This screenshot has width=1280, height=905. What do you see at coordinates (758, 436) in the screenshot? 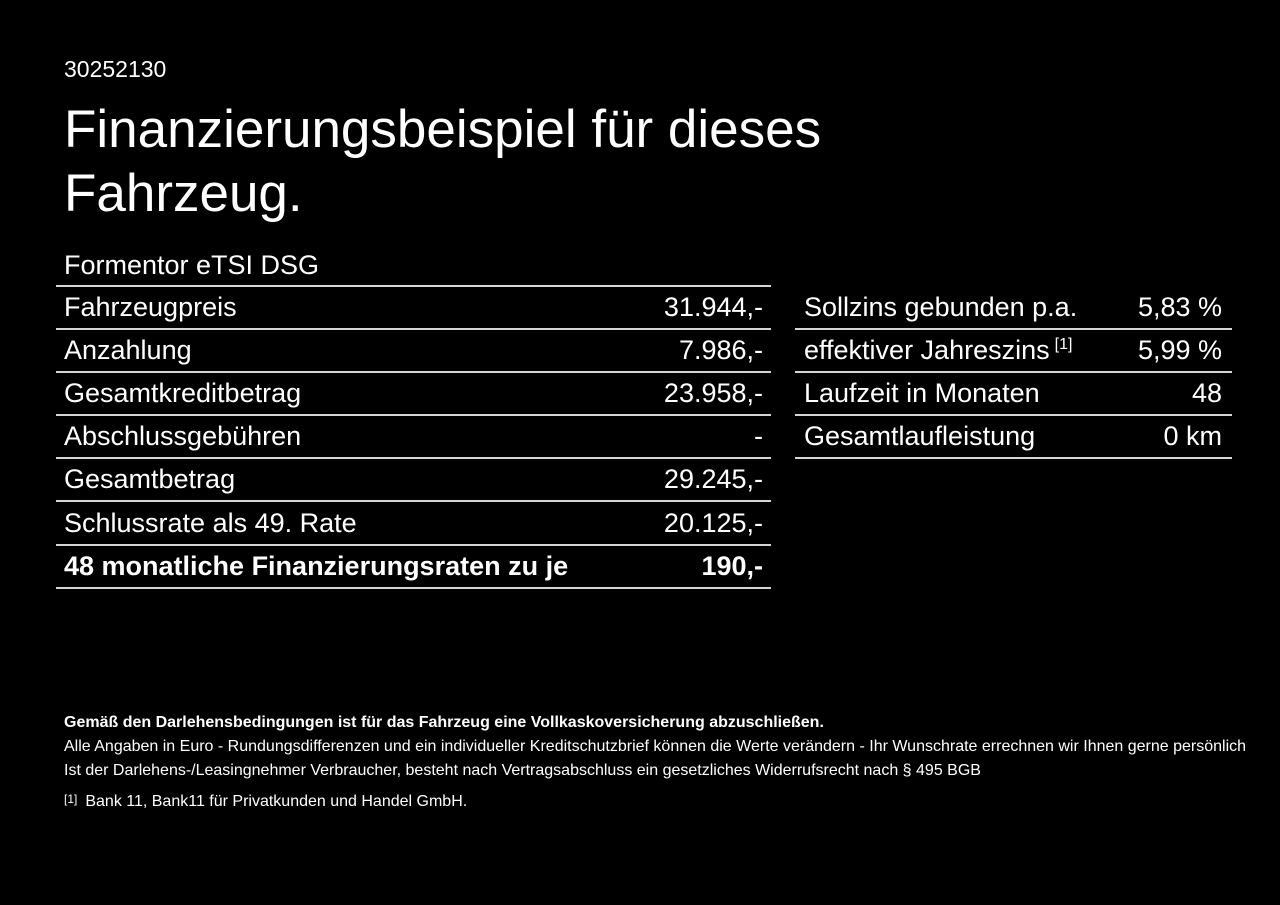
I see `row-value: -` at bounding box center [758, 436].